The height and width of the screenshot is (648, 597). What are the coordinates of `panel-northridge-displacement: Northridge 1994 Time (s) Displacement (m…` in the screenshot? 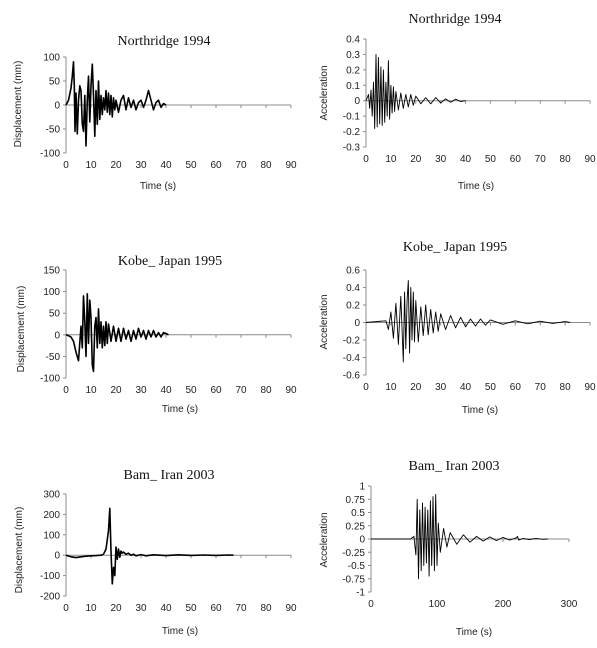 It's located at (155, 113).